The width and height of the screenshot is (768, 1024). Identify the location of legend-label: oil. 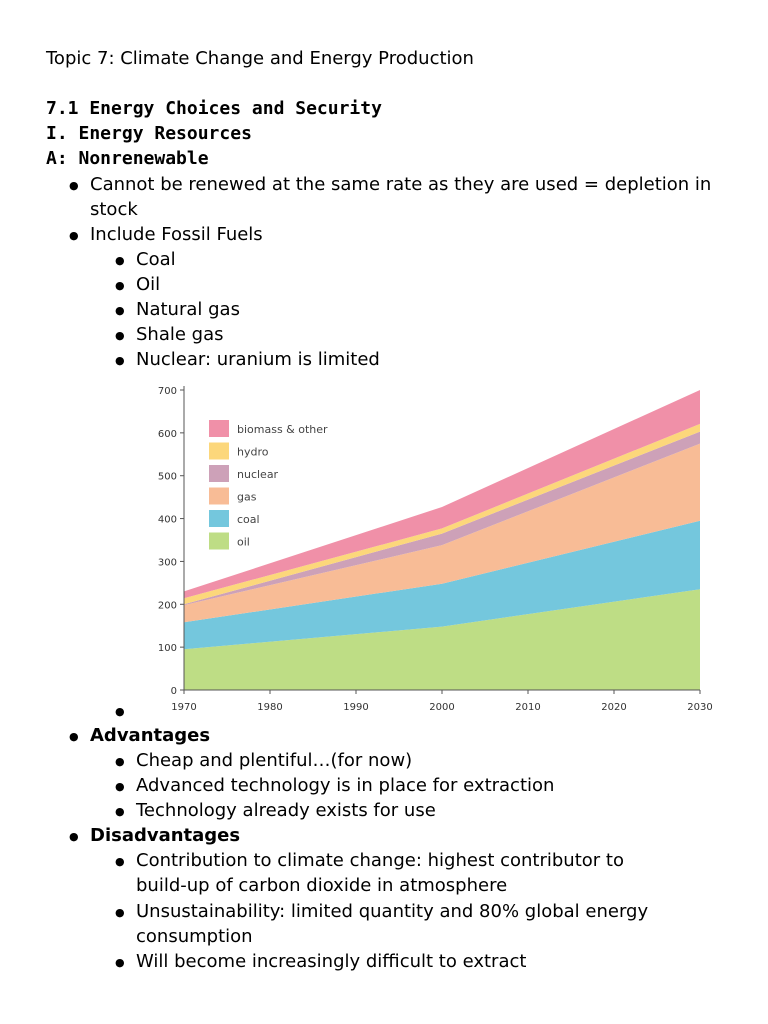
(243, 542).